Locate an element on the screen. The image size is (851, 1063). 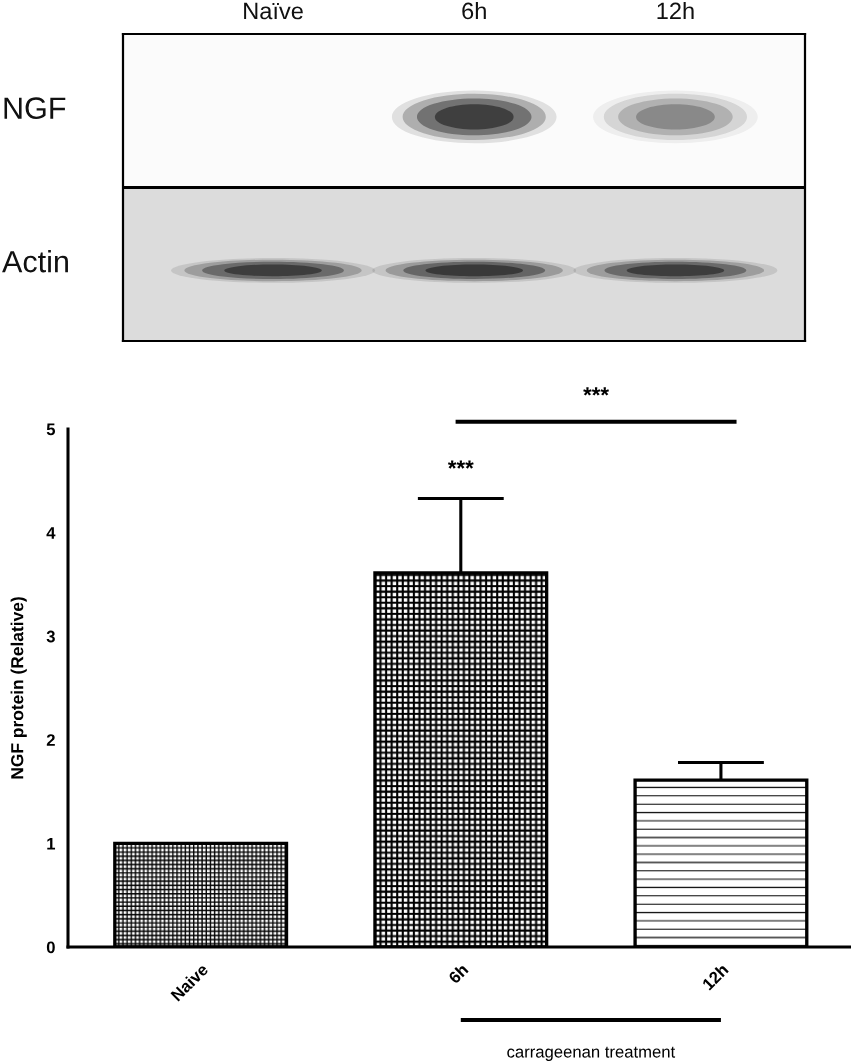
category-label: 12h is located at coordinates (675, 11).